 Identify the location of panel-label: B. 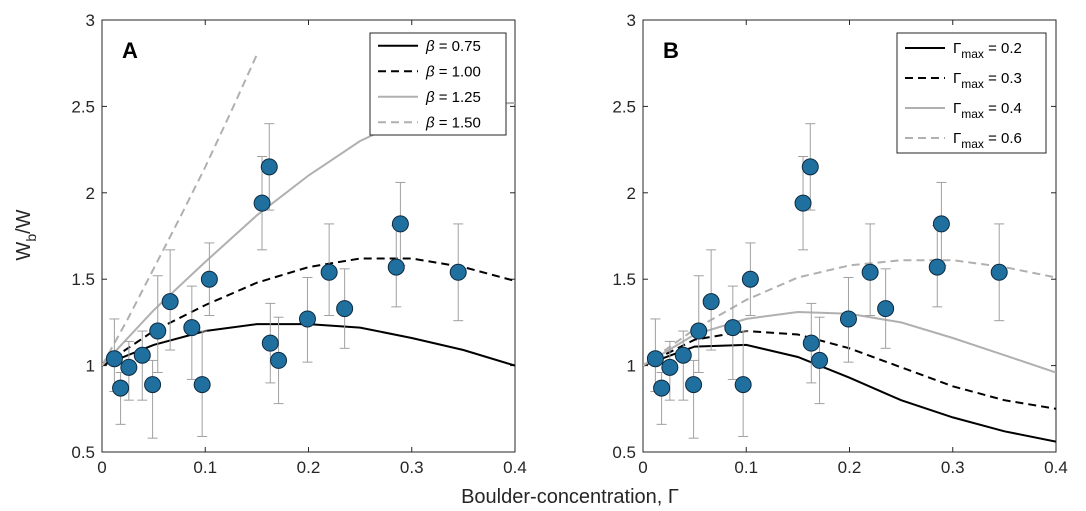
(671, 50).